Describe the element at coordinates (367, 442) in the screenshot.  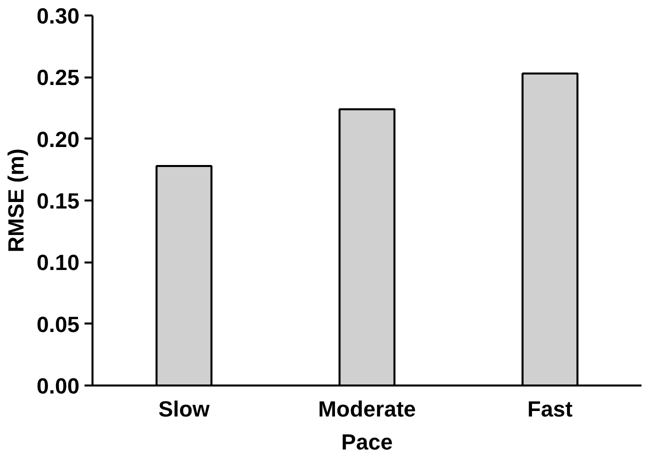
I see `x-axis-title: Pace` at that location.